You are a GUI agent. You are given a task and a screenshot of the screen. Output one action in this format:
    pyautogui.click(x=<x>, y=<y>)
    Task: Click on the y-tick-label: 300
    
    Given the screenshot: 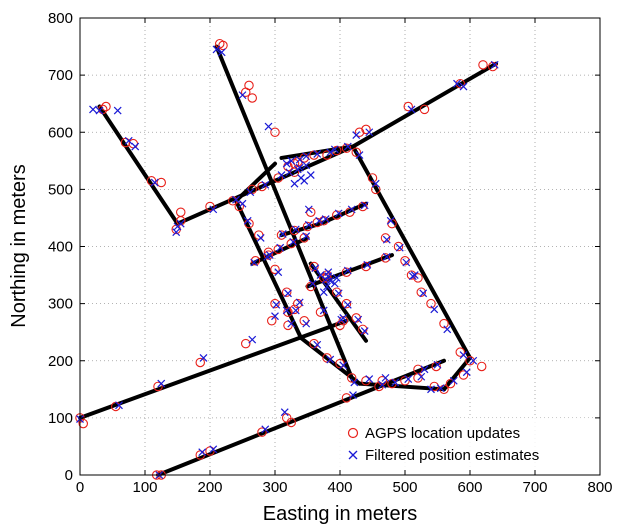 What is the action you would take?
    pyautogui.click(x=60, y=304)
    